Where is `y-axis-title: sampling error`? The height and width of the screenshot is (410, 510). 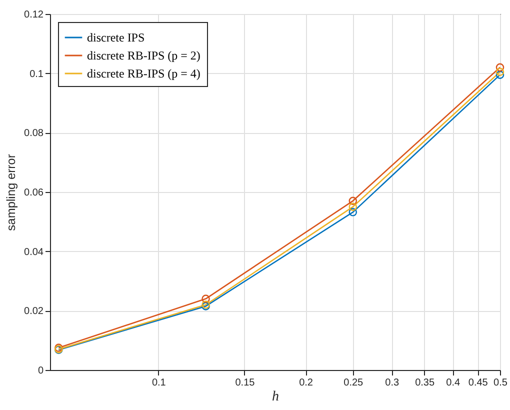 y-axis-title: sampling error is located at coordinates (11, 192).